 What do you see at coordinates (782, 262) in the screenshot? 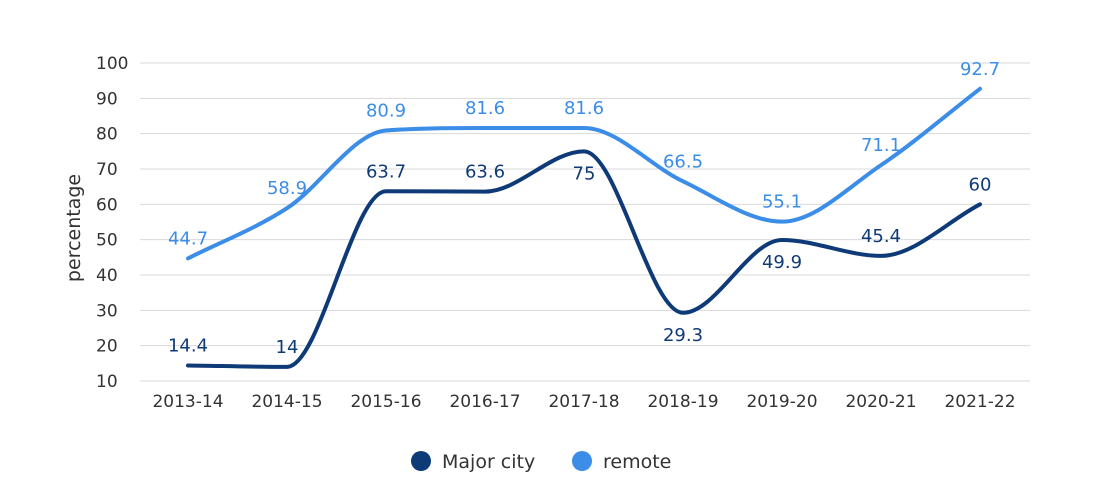
I see `data-label: 49.9` at bounding box center [782, 262].